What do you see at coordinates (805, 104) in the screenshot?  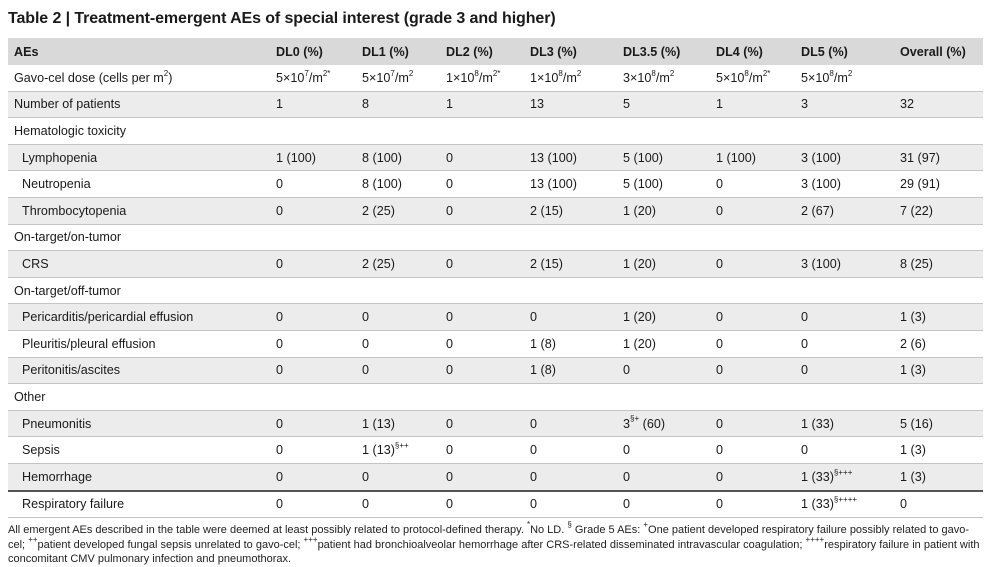 I see `table-cell: 3` at bounding box center [805, 104].